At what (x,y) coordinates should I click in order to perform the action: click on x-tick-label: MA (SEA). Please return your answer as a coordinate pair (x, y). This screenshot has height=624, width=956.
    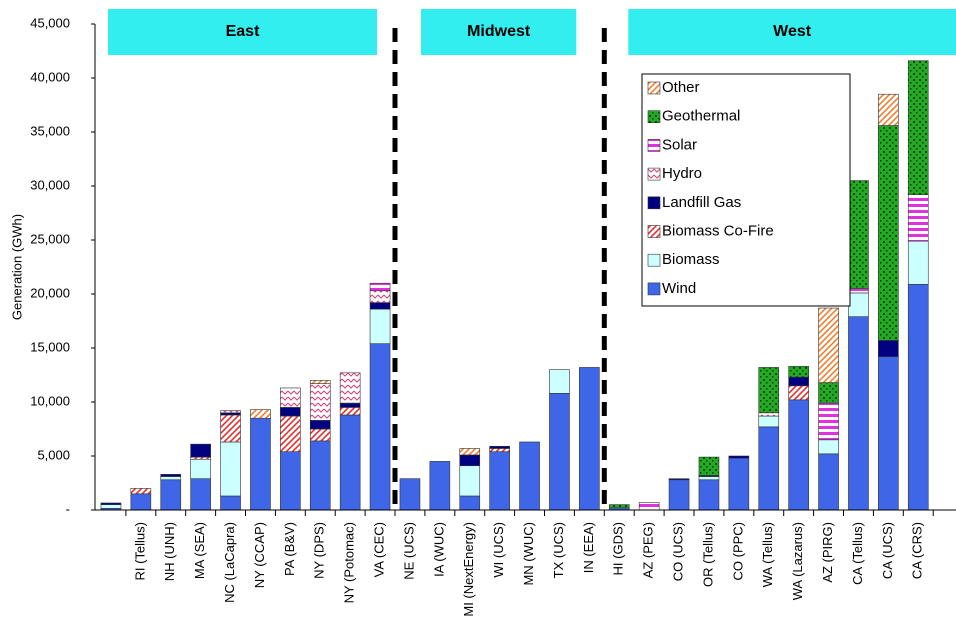
    Looking at the image, I should click on (199, 550).